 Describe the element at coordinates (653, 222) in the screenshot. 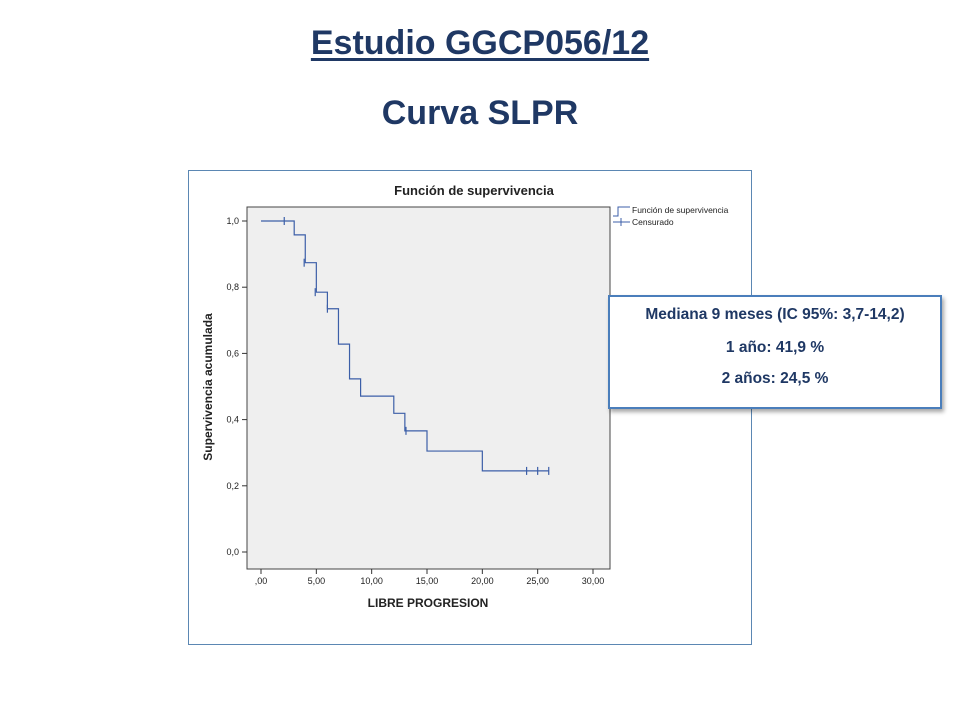

I see `legend-label-censored: Censurado` at that location.